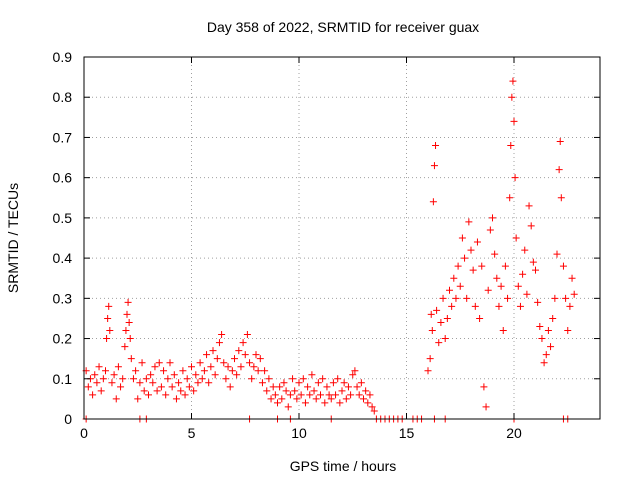 Image resolution: width=640 pixels, height=480 pixels. I want to click on y-tick-label: 0.6, so click(63, 178).